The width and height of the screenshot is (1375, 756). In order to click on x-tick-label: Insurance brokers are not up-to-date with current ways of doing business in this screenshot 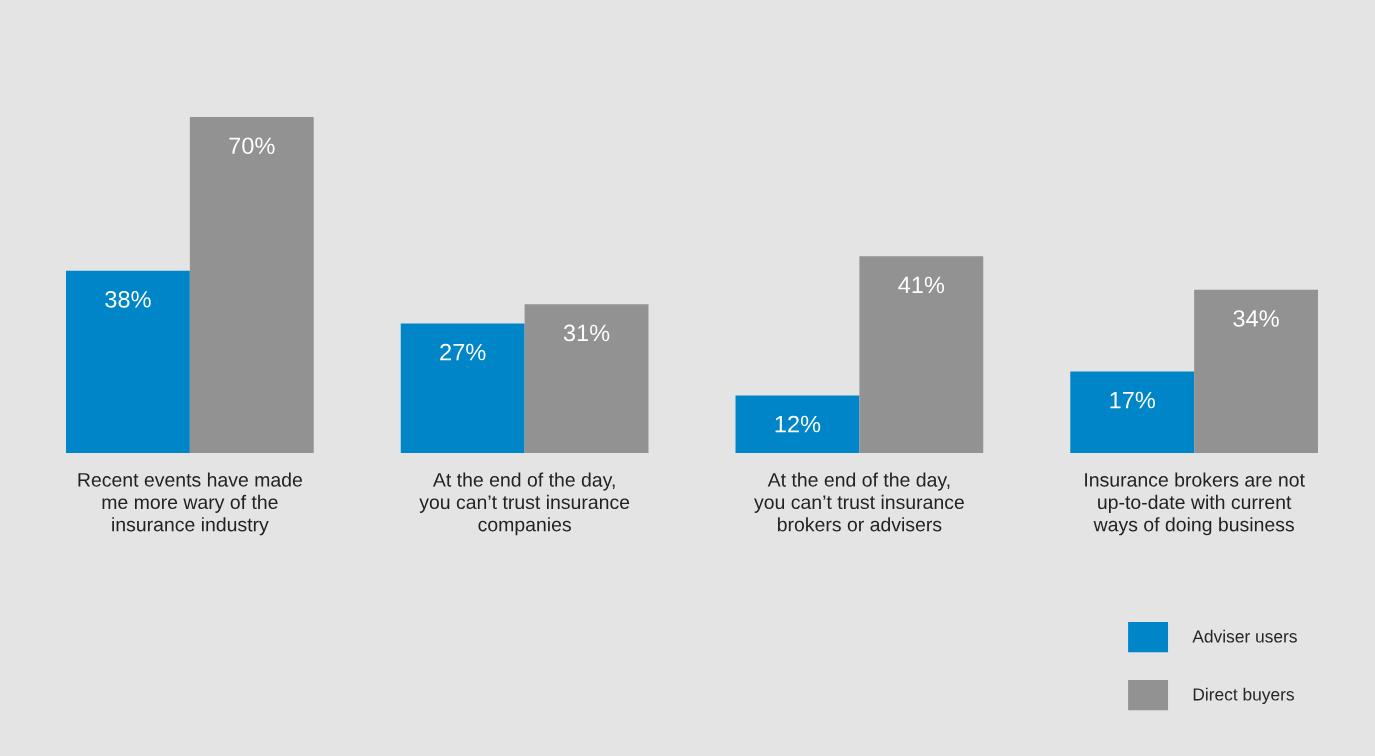, I will do `click(1195, 504)`.